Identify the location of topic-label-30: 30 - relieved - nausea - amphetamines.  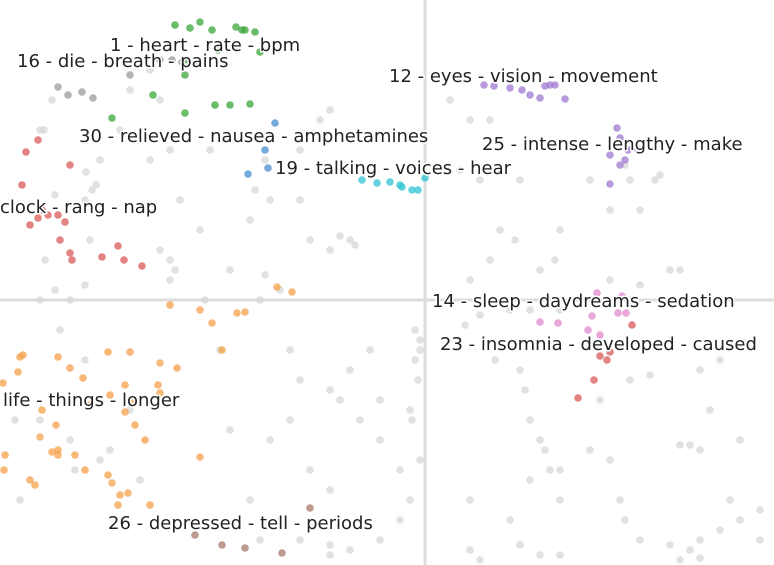
(253, 136).